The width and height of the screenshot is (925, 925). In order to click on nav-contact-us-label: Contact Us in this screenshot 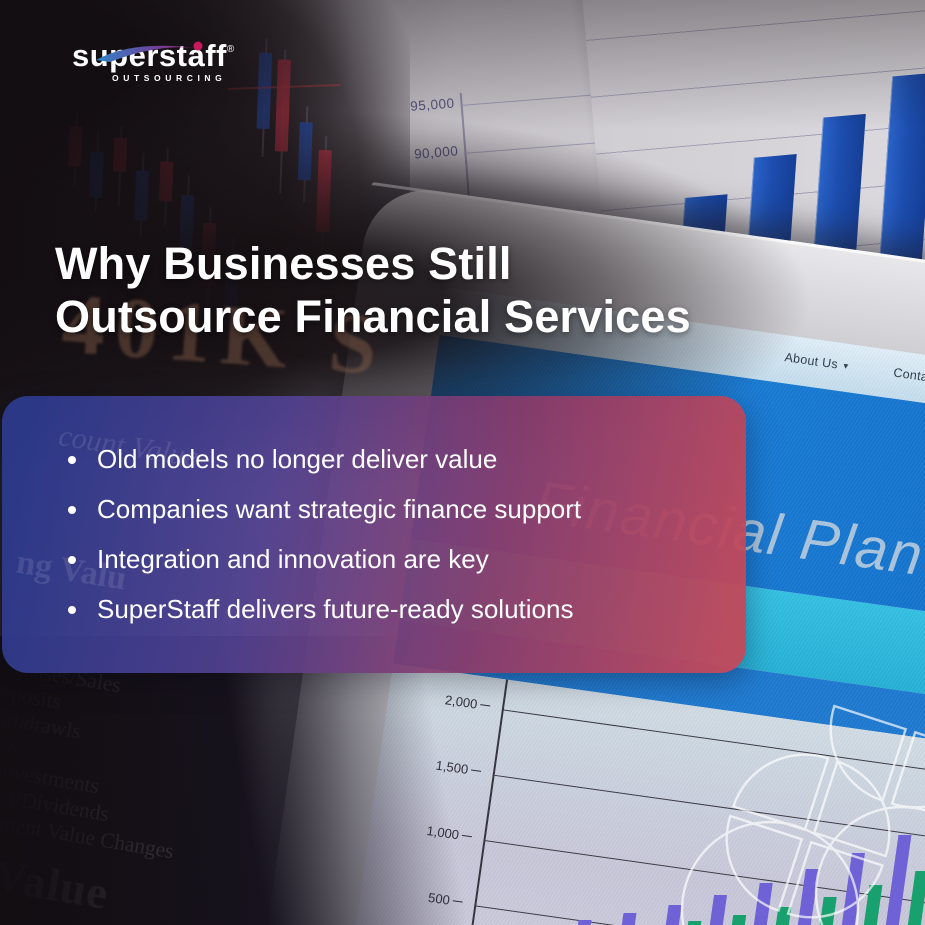, I will do `click(908, 377)`.